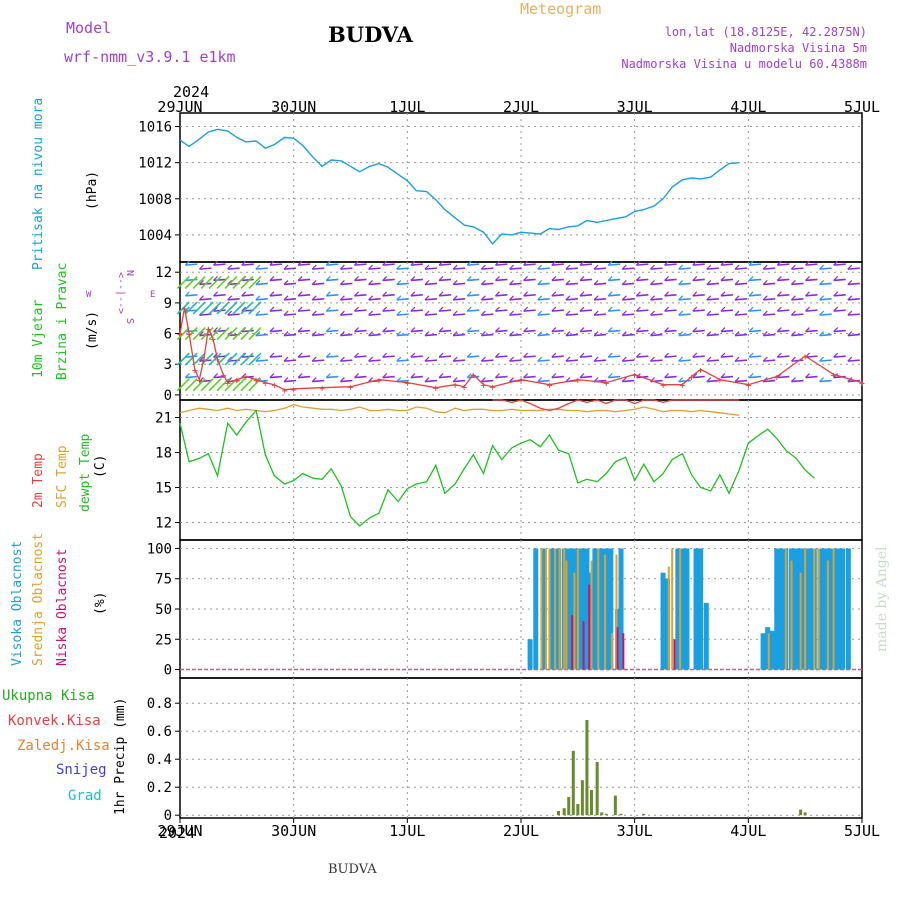 This screenshot has width=900, height=900. What do you see at coordinates (168, 304) in the screenshot?
I see `y-tick-label: 9` at bounding box center [168, 304].